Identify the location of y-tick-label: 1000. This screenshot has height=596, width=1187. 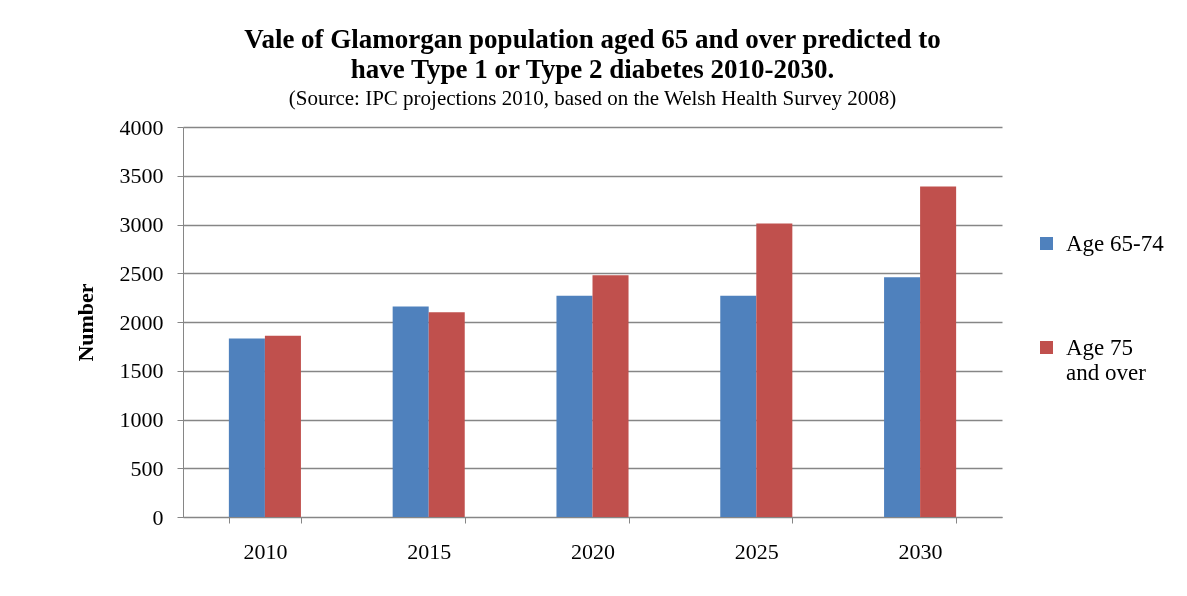
(141, 419).